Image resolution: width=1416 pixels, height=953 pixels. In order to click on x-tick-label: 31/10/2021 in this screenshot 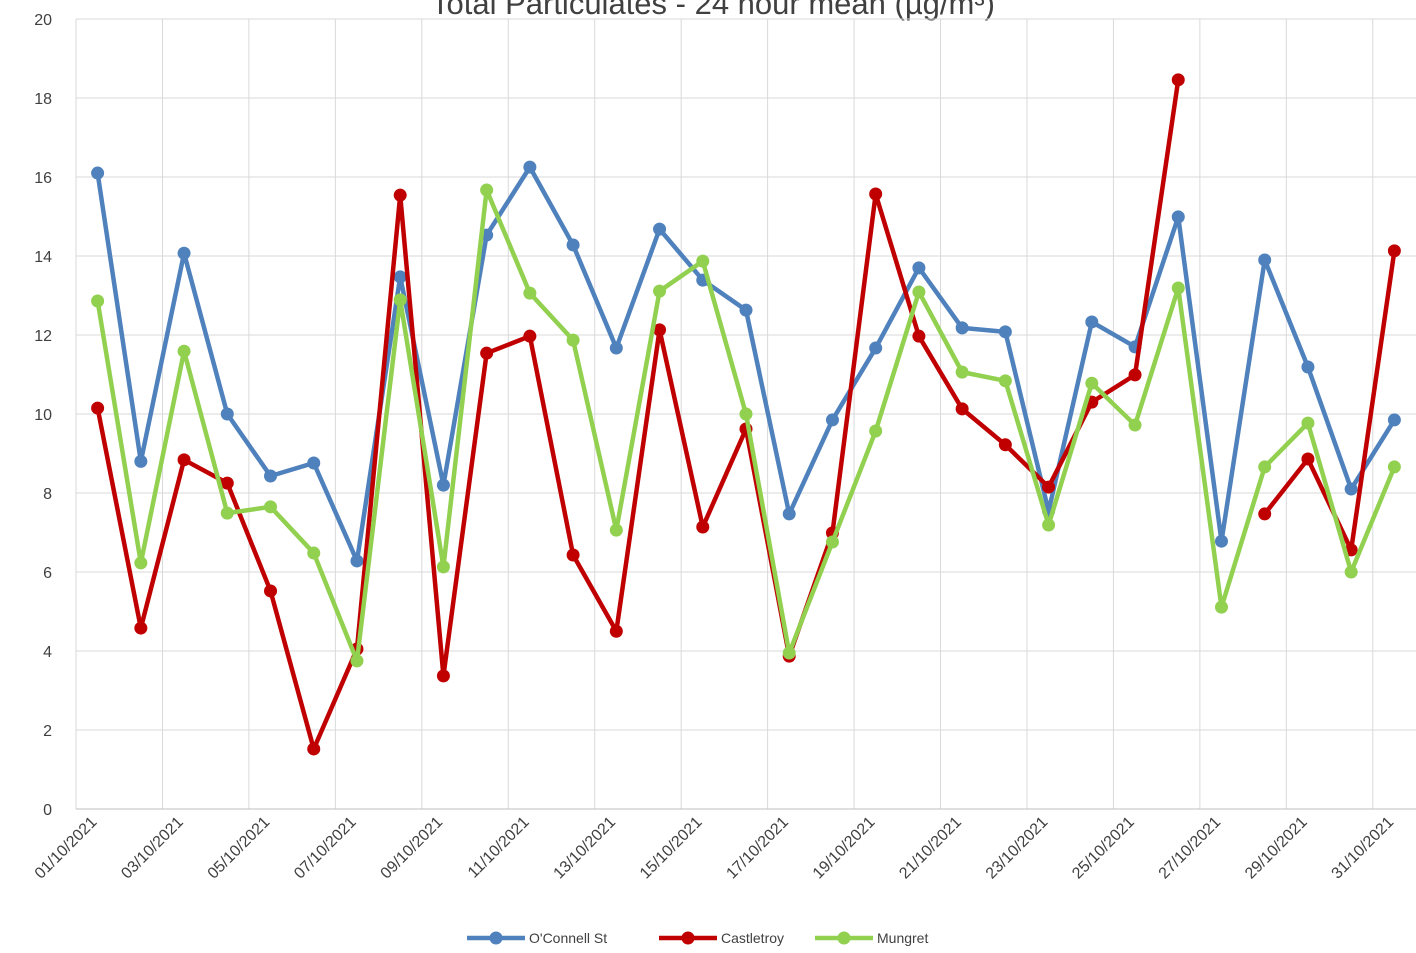, I will do `click(1363, 848)`.